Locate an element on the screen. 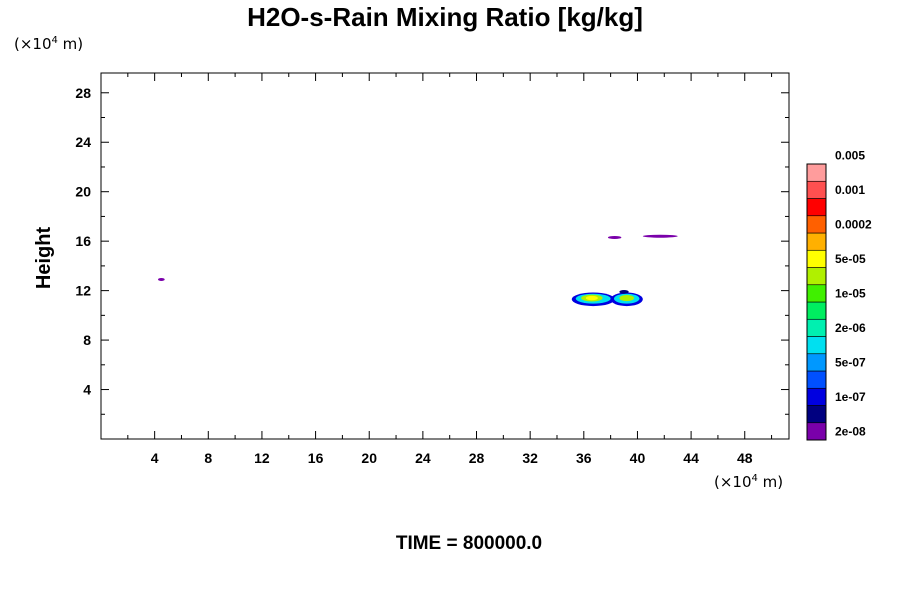  chart-title: H2O-s-Rain Mixing Ratio [kg/kg] is located at coordinates (445, 17).